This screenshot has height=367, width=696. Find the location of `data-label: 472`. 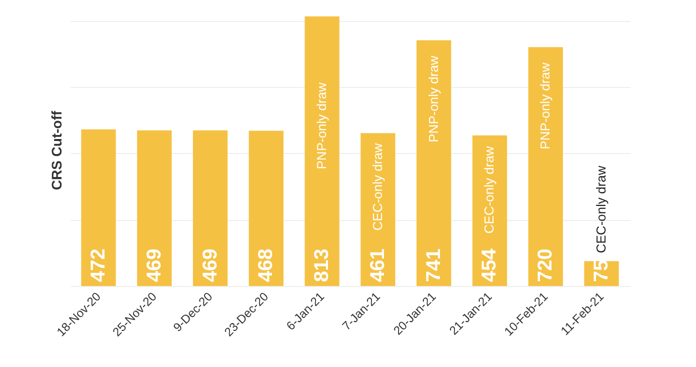

data-label: 472 is located at coordinates (99, 265).